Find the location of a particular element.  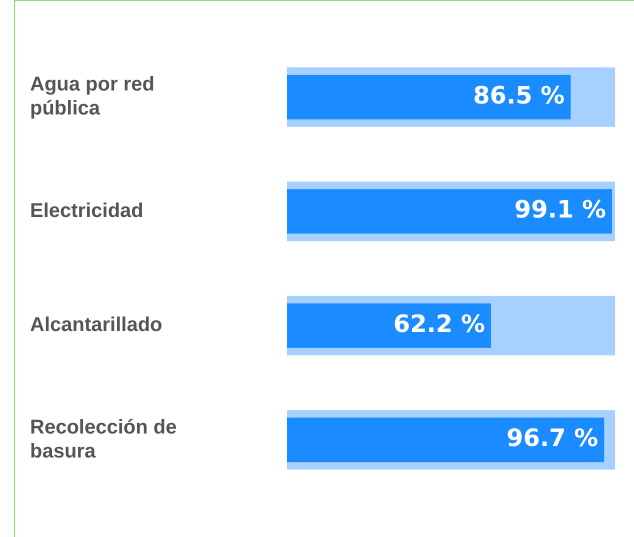

data-label: 62.2 % is located at coordinates (439, 324).